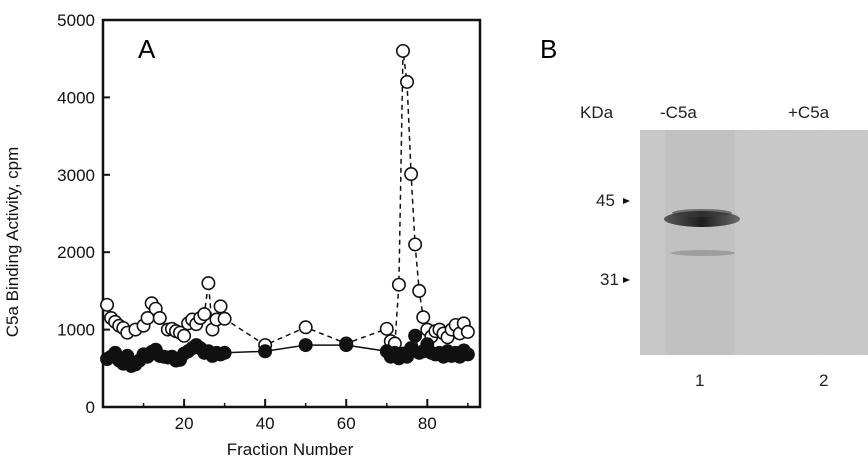 This screenshot has height=467, width=868. I want to click on lane-number-1: 1, so click(699, 380).